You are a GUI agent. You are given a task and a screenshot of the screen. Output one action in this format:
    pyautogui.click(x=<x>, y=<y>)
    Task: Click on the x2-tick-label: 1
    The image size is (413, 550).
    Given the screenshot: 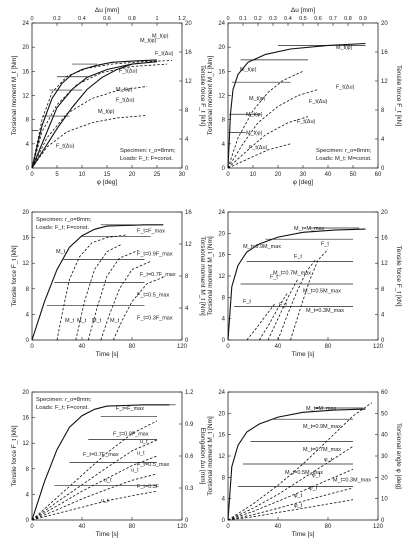 What is the action you would take?
    pyautogui.click(x=156, y=19)
    